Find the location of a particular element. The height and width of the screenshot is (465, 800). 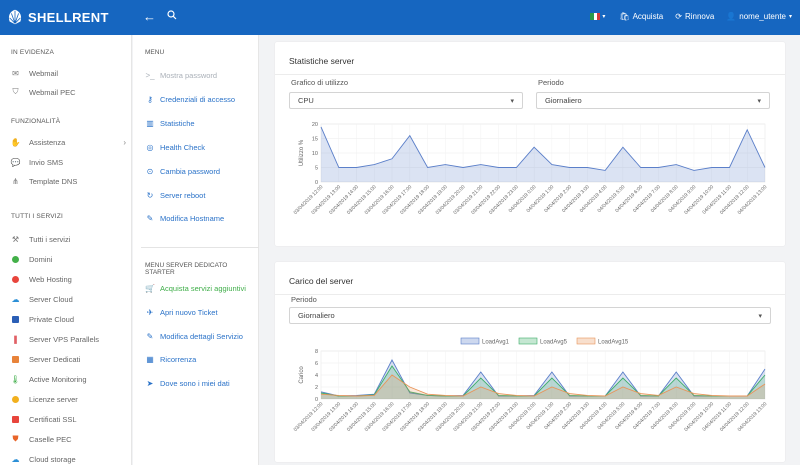

section-title-tutti-i-servizi: TUTTI I SERVIZI is located at coordinates (37, 216).